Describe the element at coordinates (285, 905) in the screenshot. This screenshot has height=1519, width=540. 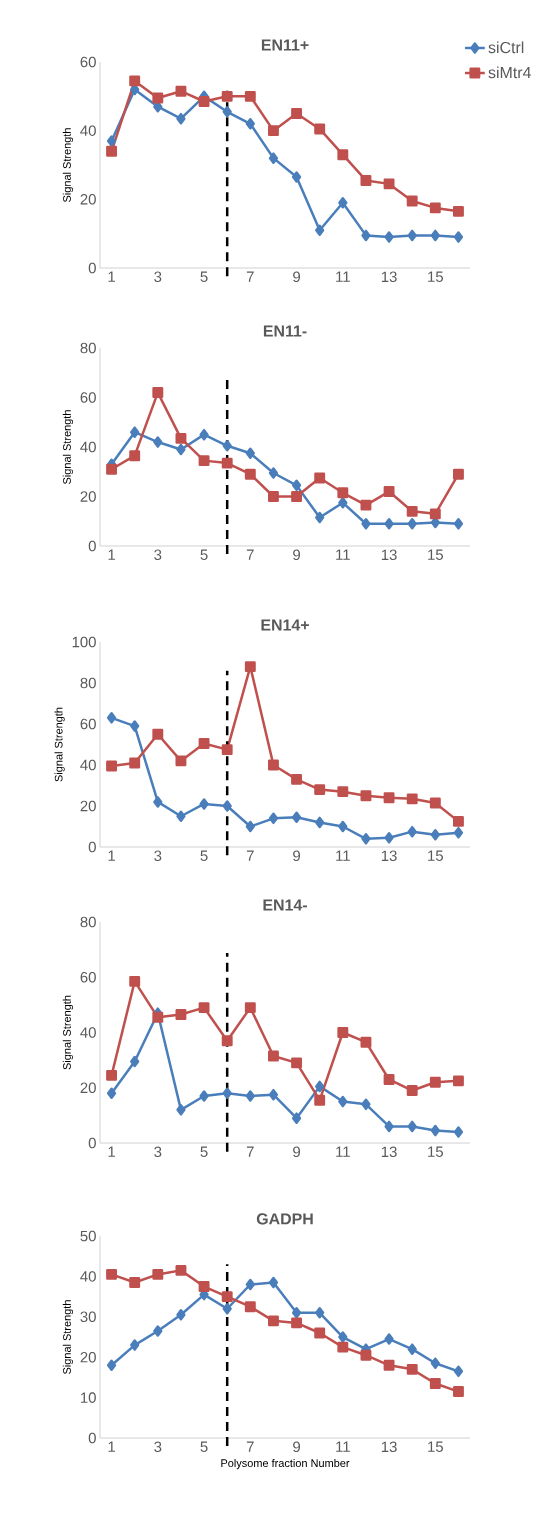
I see `chart-title: EN14-` at that location.